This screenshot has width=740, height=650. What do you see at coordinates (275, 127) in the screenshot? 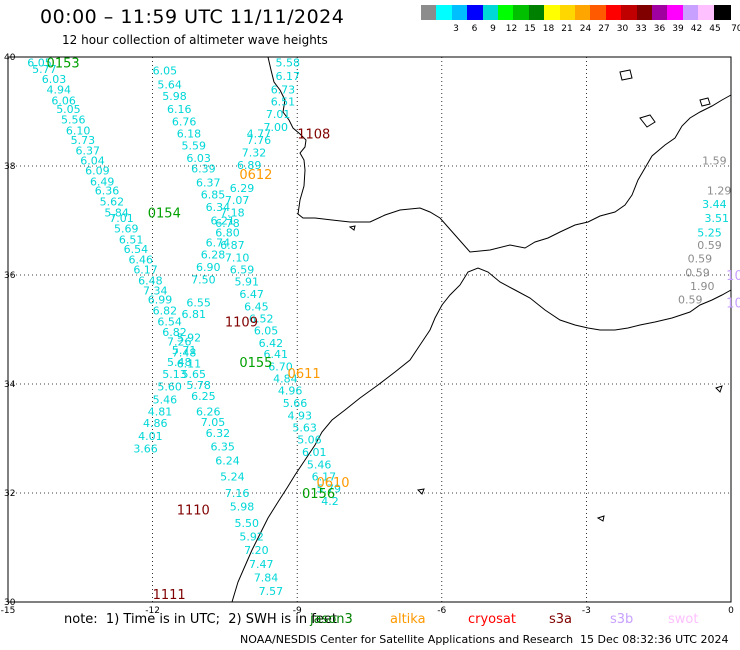
I see `wave-height-value: 7.00` at bounding box center [275, 127].